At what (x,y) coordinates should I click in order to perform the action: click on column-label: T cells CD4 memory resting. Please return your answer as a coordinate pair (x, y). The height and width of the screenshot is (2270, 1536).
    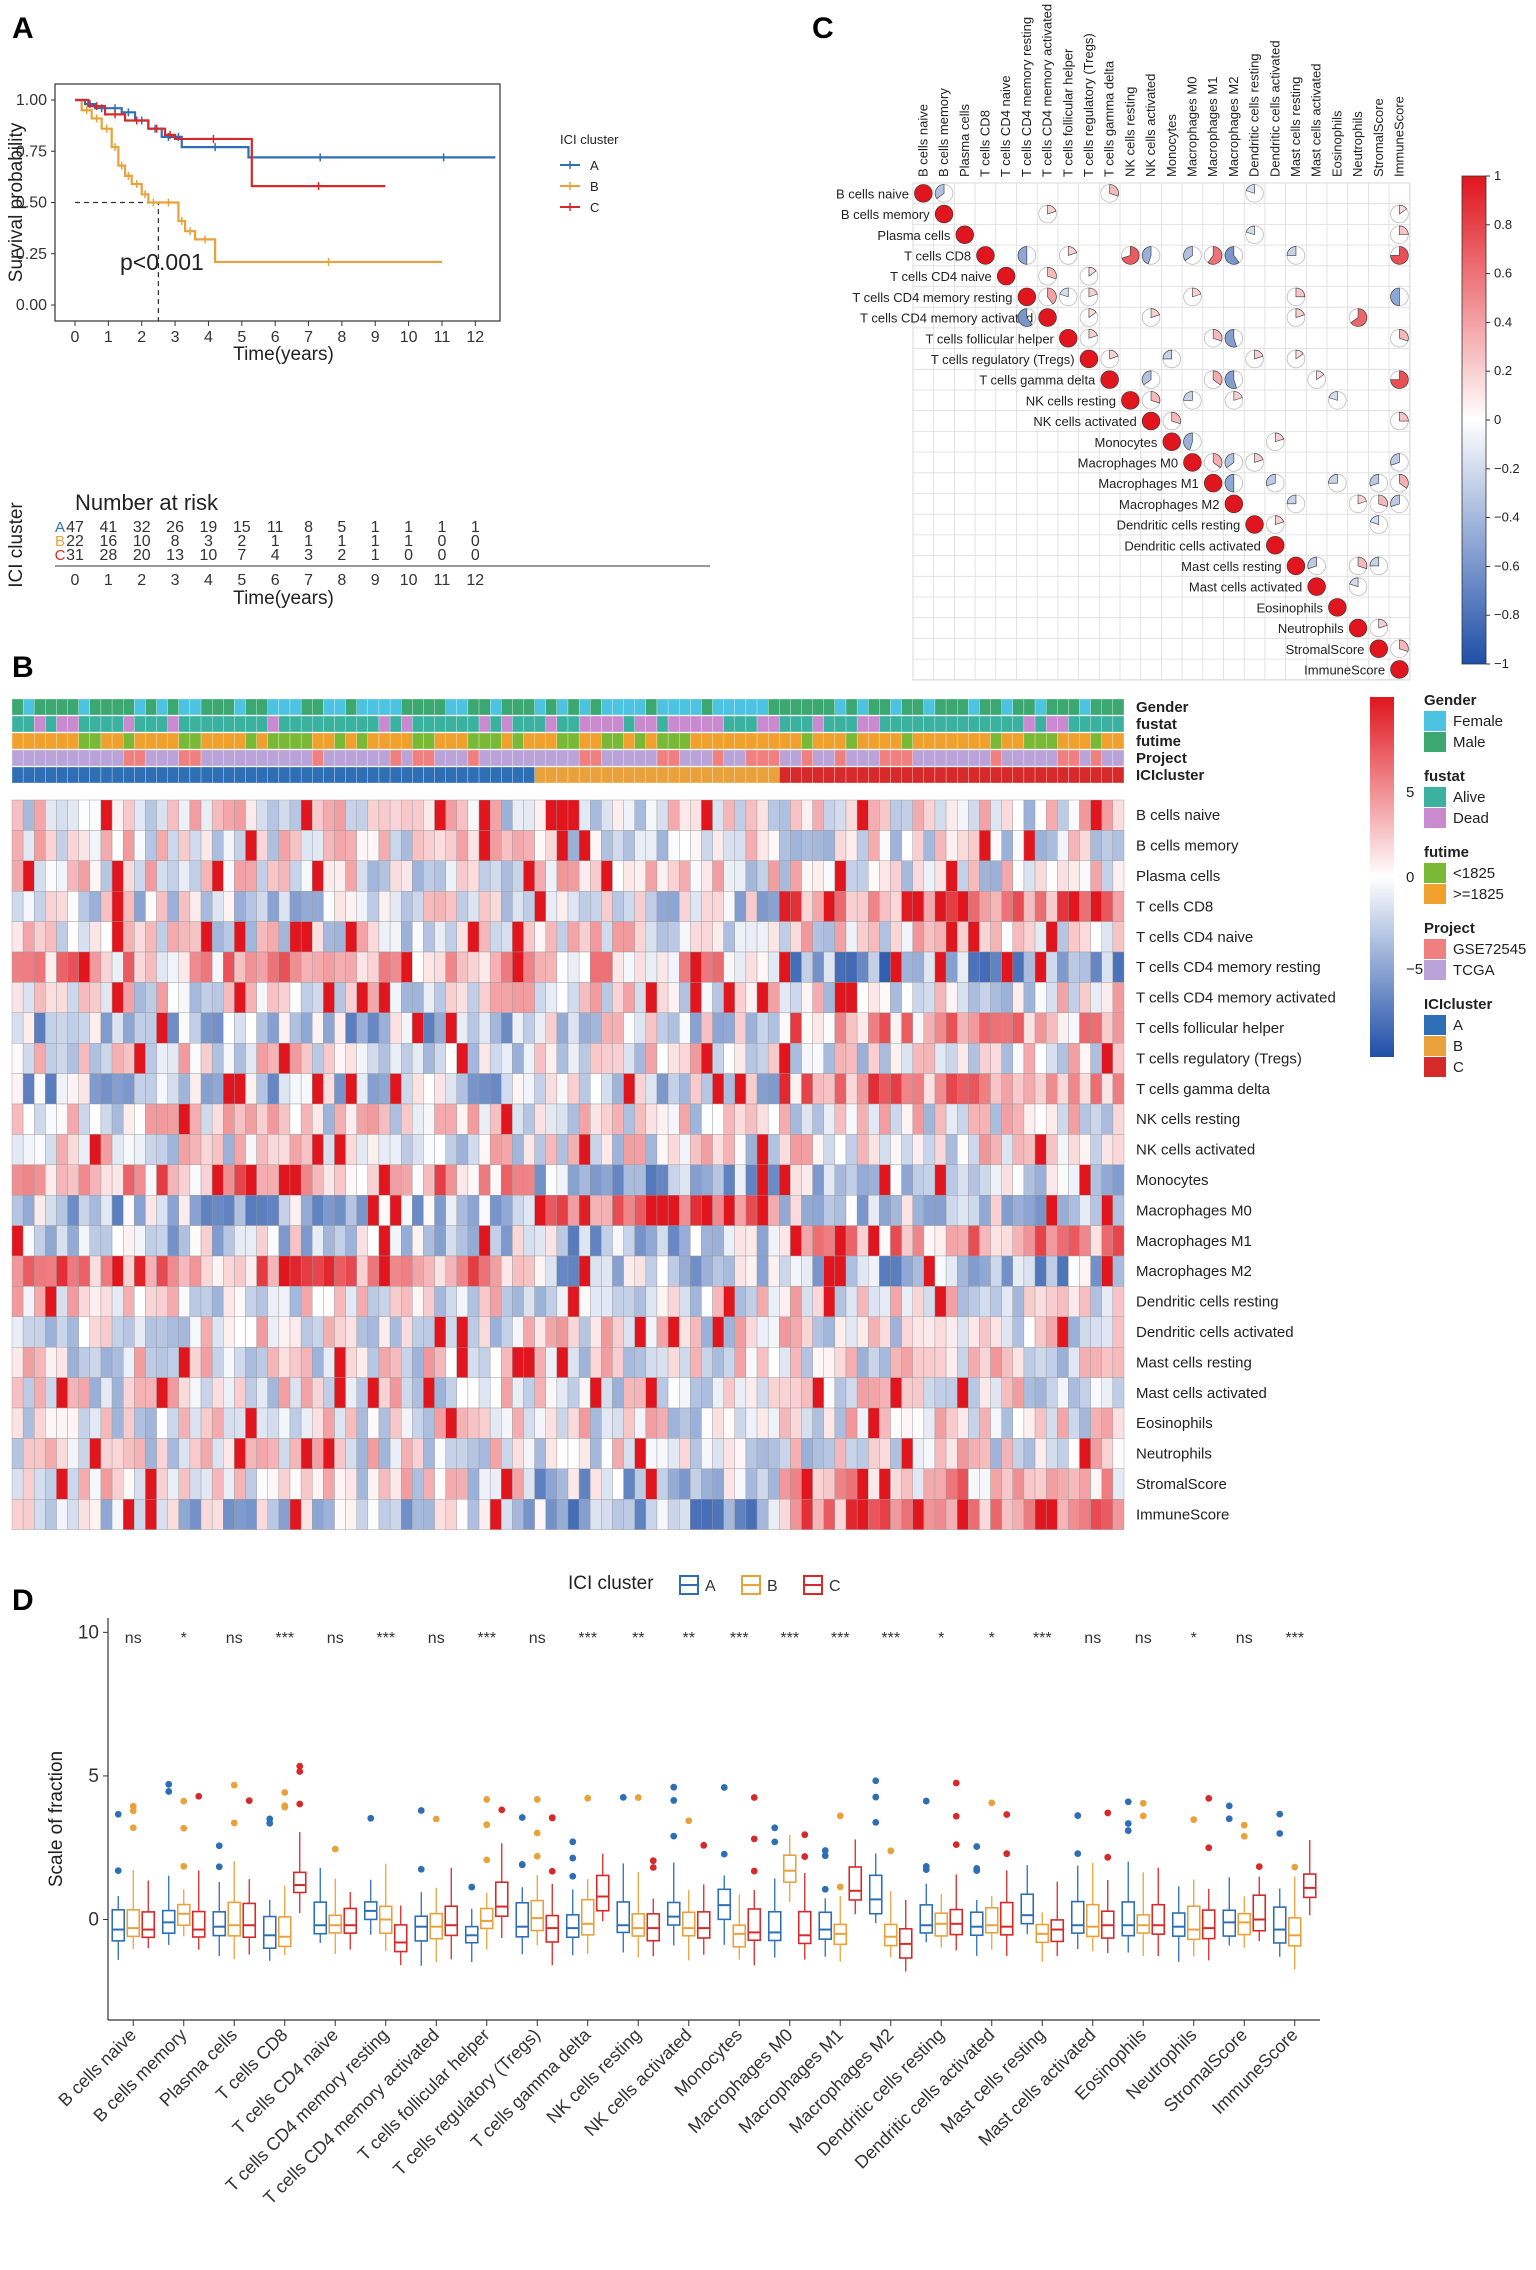
    Looking at the image, I should click on (1026, 97).